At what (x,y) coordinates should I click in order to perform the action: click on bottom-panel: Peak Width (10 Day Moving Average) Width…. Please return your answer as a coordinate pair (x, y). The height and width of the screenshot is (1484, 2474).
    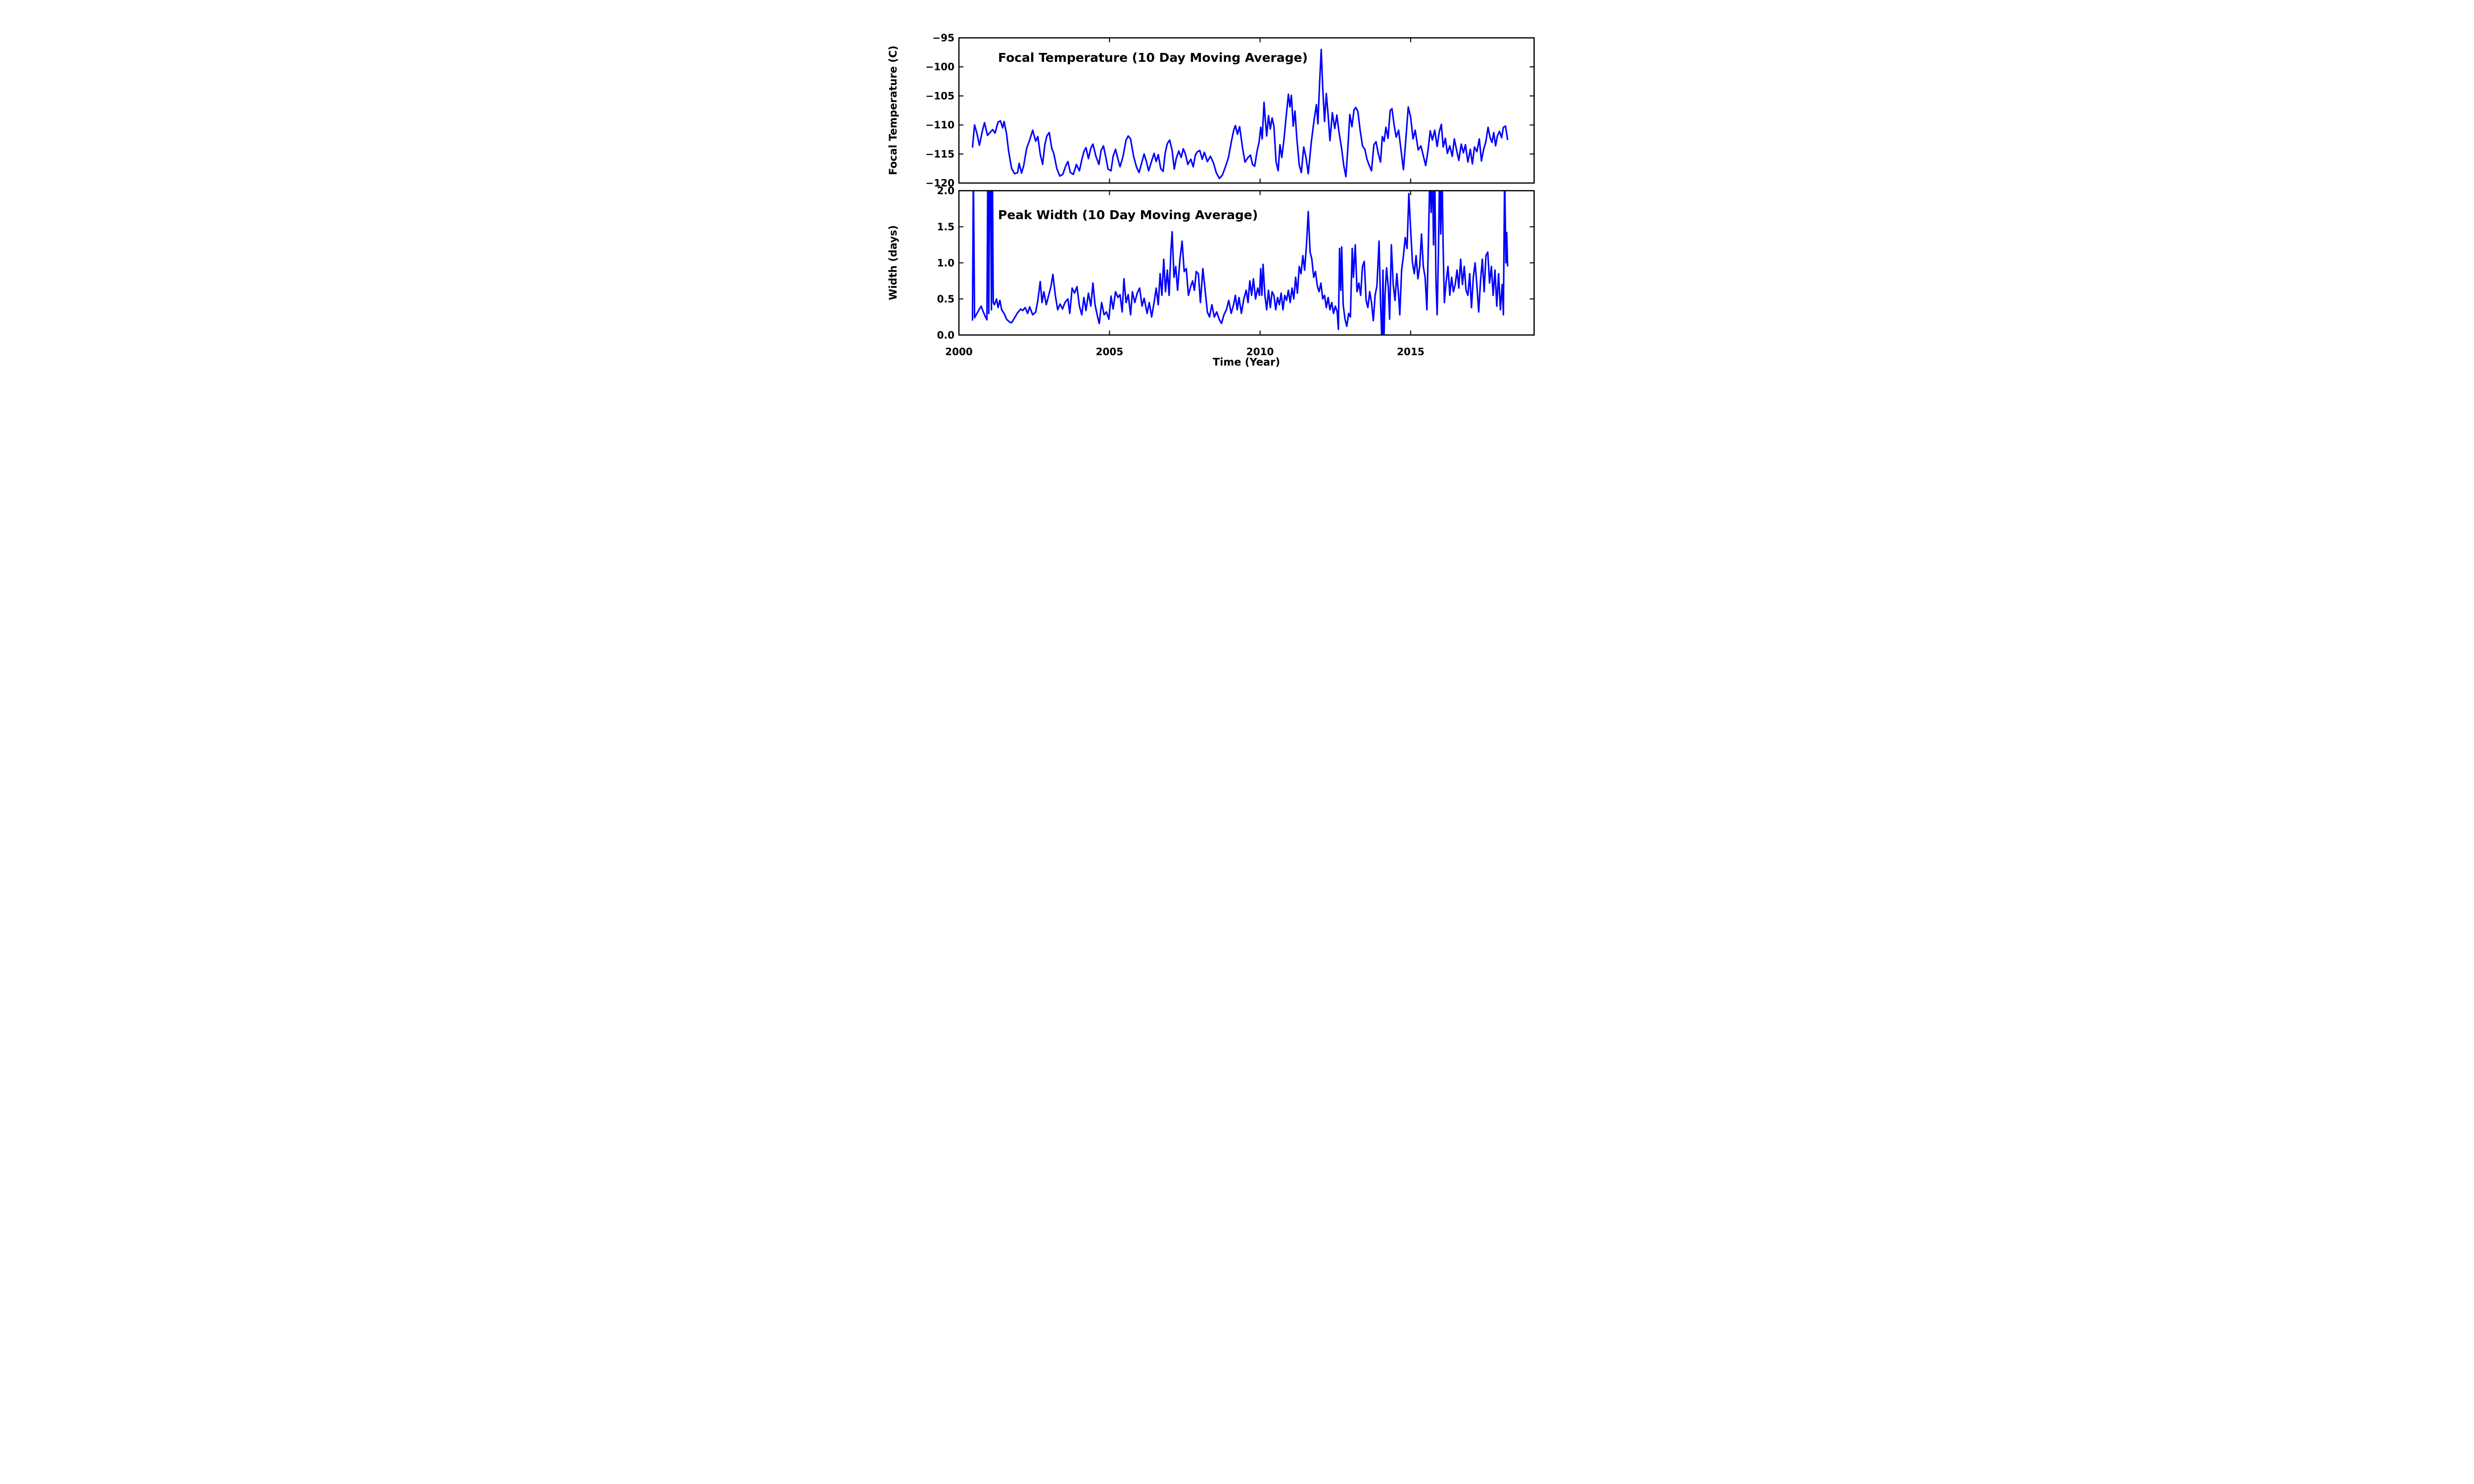
    Looking at the image, I should click on (1211, 276).